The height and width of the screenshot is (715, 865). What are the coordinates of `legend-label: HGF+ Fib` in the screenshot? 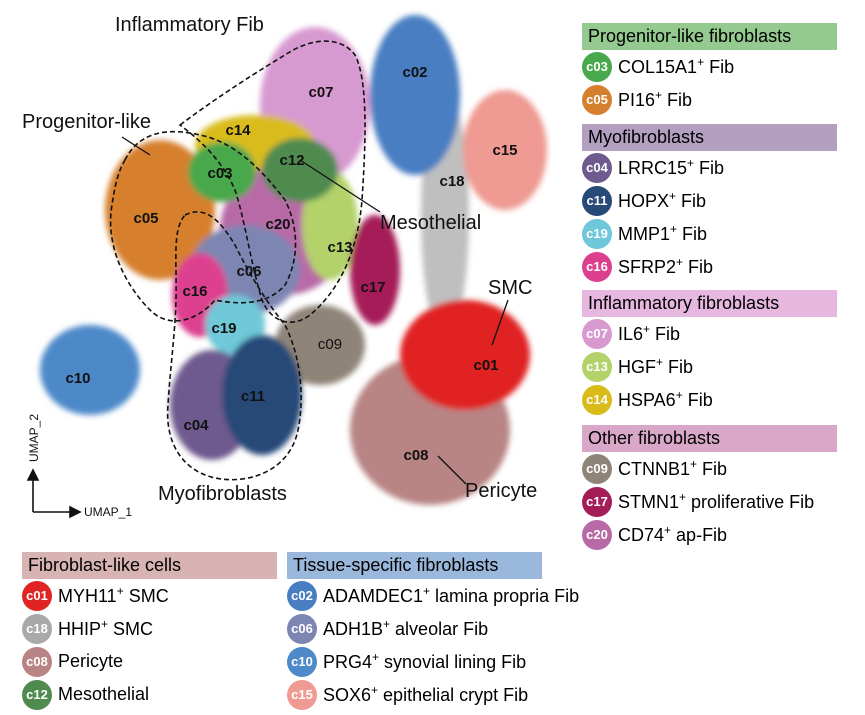 It's located at (656, 366).